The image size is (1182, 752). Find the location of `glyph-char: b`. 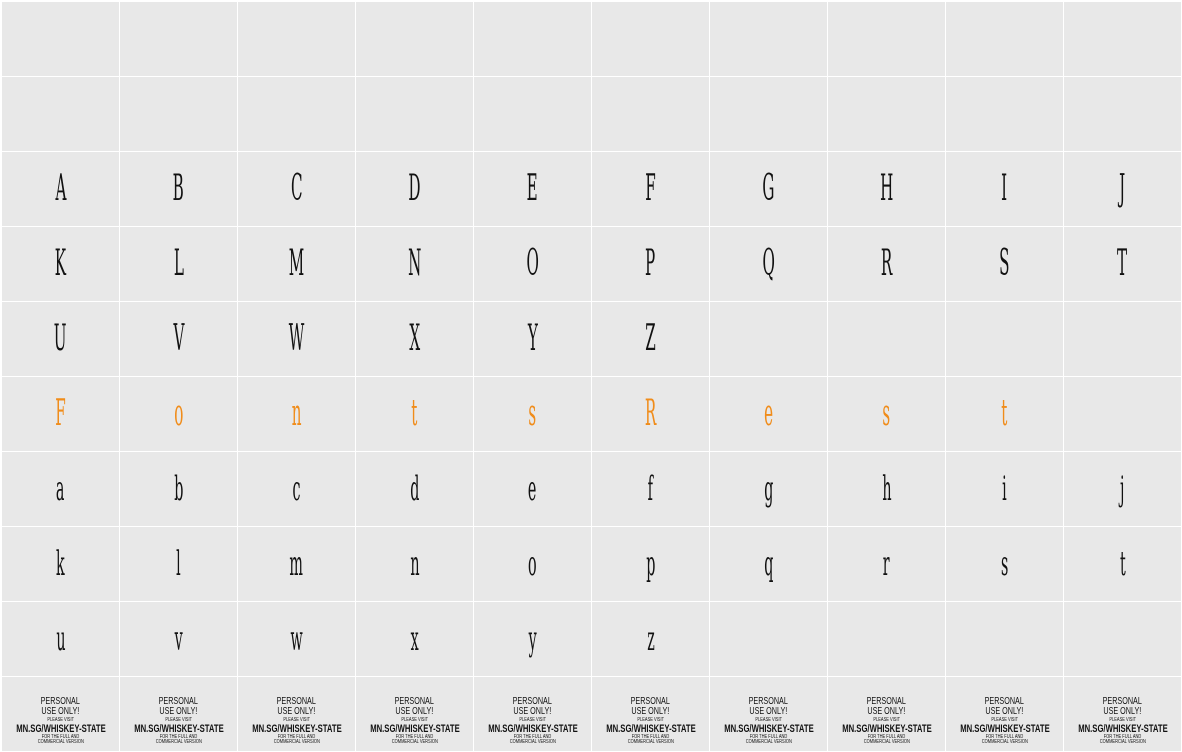

glyph-char: b is located at coordinates (178, 489).